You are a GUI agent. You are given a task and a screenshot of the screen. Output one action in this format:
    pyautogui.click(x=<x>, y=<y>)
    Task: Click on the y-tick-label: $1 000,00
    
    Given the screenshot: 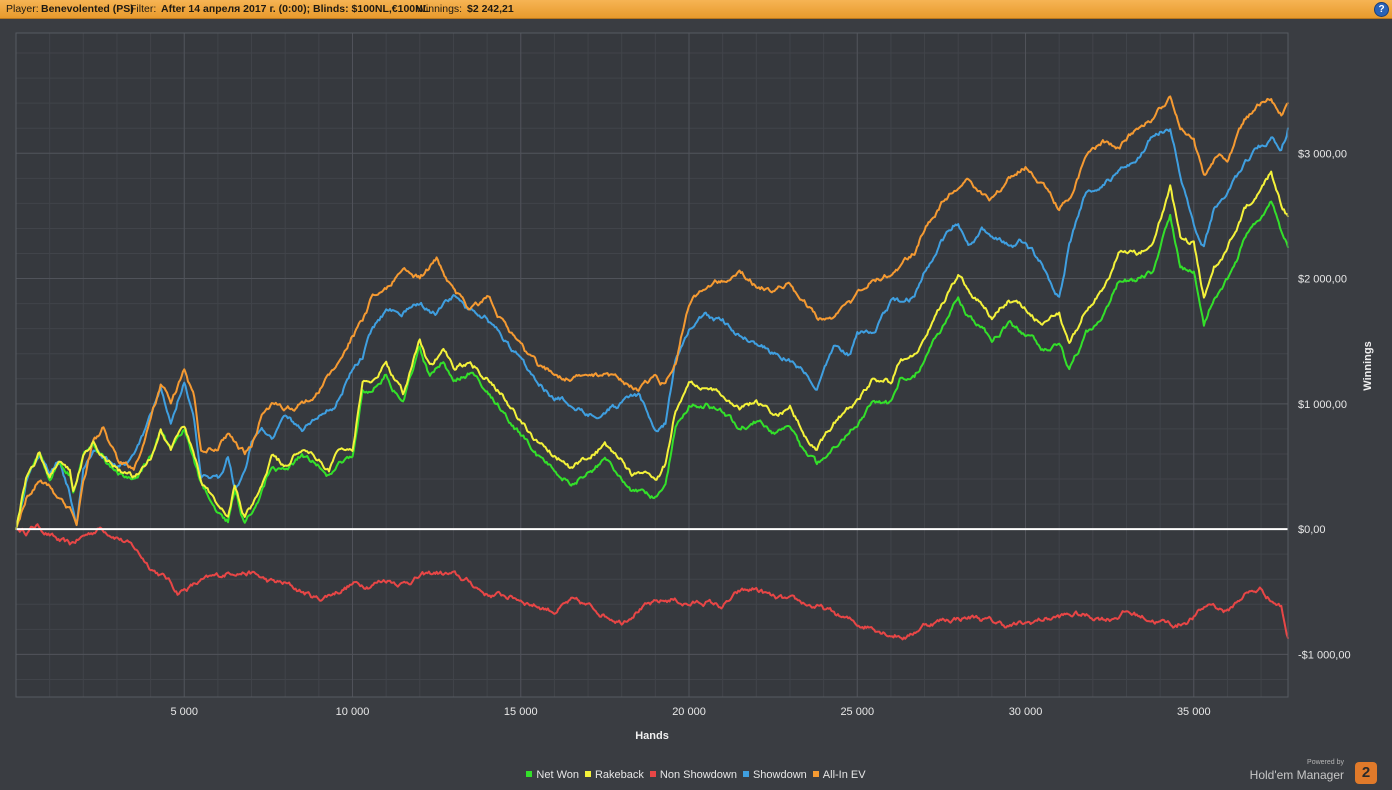 What is the action you would take?
    pyautogui.click(x=1322, y=405)
    